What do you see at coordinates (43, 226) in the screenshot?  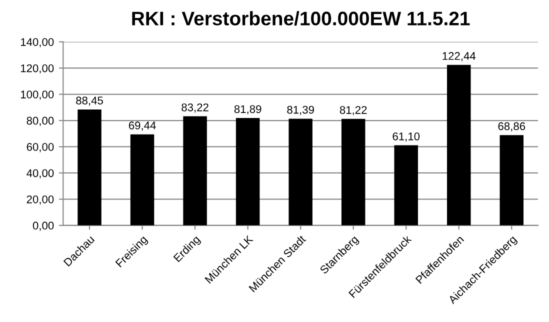 I see `y-tick-label: 0,00` at bounding box center [43, 226].